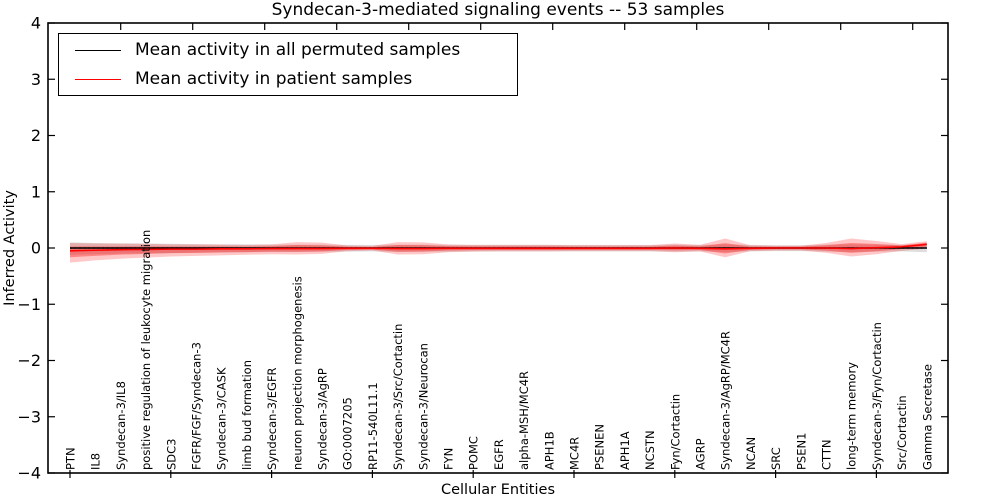 The image size is (1000, 500). What do you see at coordinates (650, 450) in the screenshot?
I see `entity-label: NCSTN` at bounding box center [650, 450].